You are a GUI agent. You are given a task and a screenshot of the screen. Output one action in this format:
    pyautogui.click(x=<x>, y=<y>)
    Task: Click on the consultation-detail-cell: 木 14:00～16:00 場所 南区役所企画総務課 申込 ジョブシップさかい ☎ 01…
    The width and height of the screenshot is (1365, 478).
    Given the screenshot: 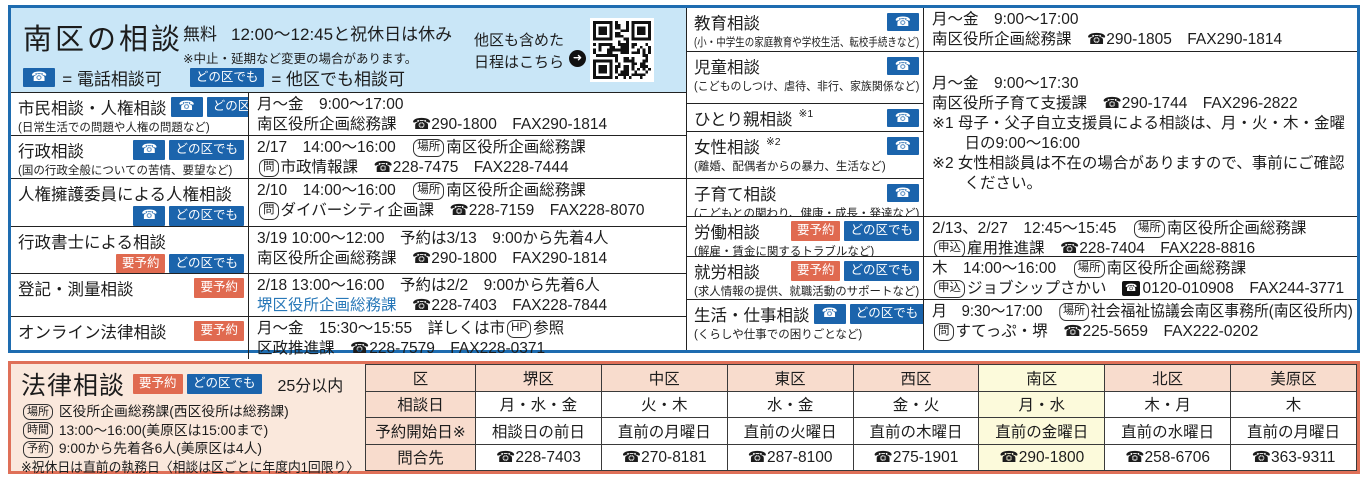 What is the action you would take?
    pyautogui.click(x=1140, y=278)
    